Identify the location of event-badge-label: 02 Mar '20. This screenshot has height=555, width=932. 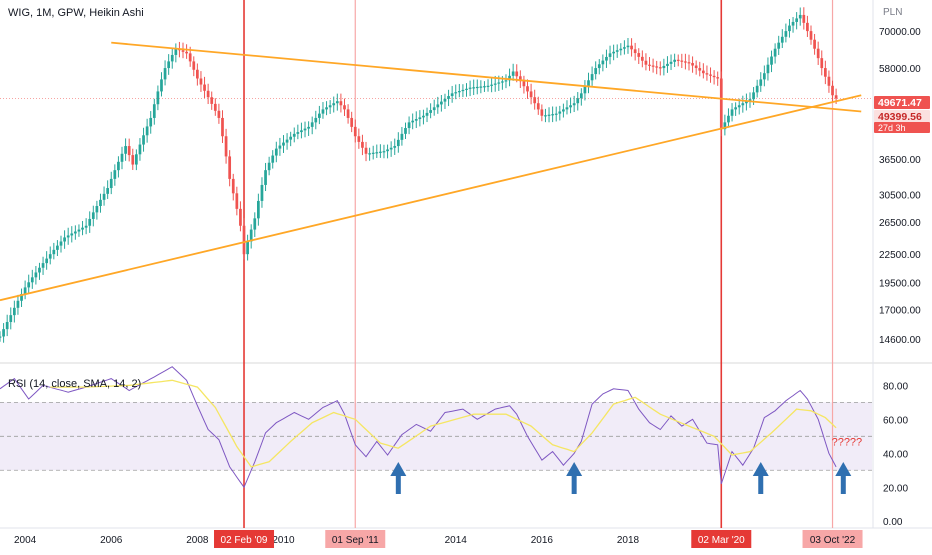
(721, 540).